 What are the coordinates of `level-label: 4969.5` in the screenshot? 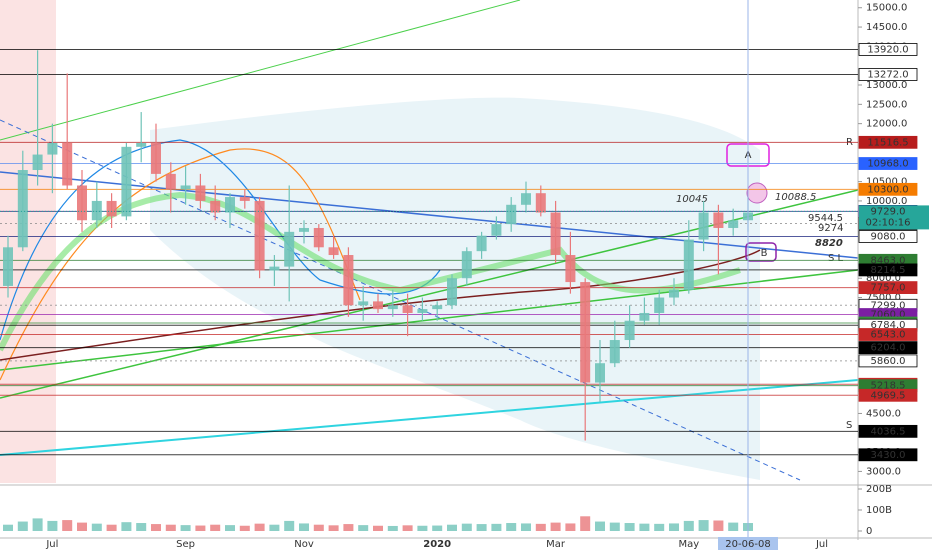 It's located at (888, 395).